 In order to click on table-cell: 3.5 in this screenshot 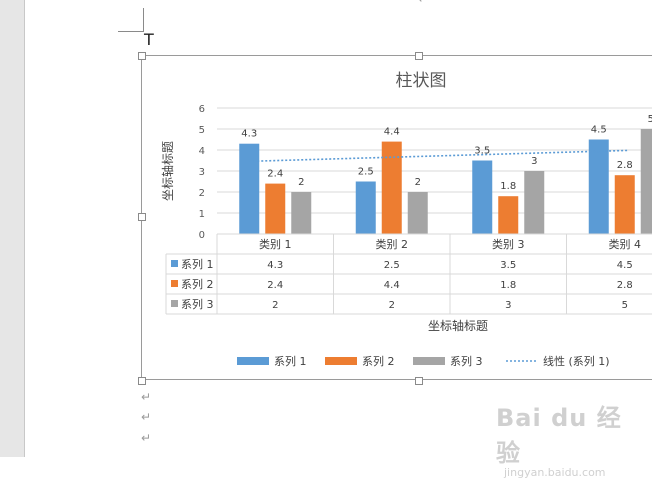, I will do `click(508, 265)`.